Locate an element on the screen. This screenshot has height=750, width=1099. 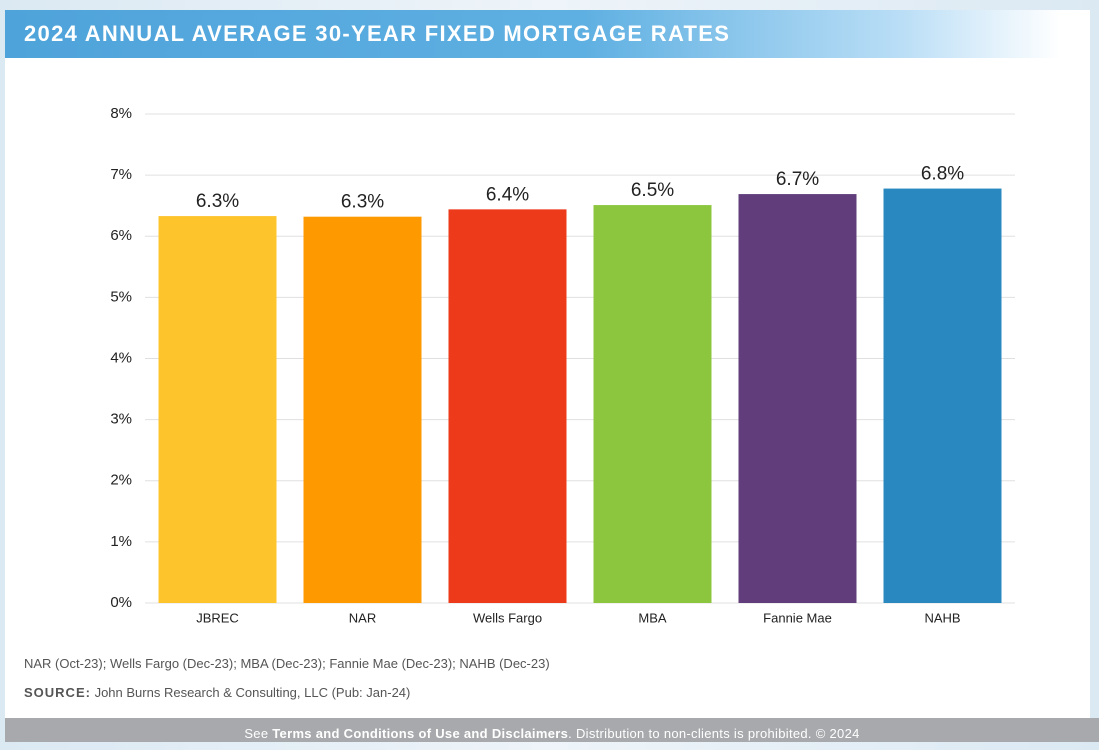
y-tick-label: 8% is located at coordinates (121, 113).